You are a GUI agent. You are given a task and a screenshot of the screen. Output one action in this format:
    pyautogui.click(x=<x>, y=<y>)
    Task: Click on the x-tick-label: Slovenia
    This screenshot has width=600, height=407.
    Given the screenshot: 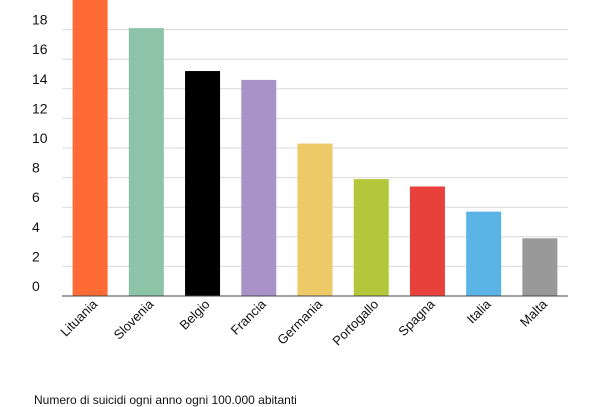 What is the action you would take?
    pyautogui.click(x=134, y=319)
    